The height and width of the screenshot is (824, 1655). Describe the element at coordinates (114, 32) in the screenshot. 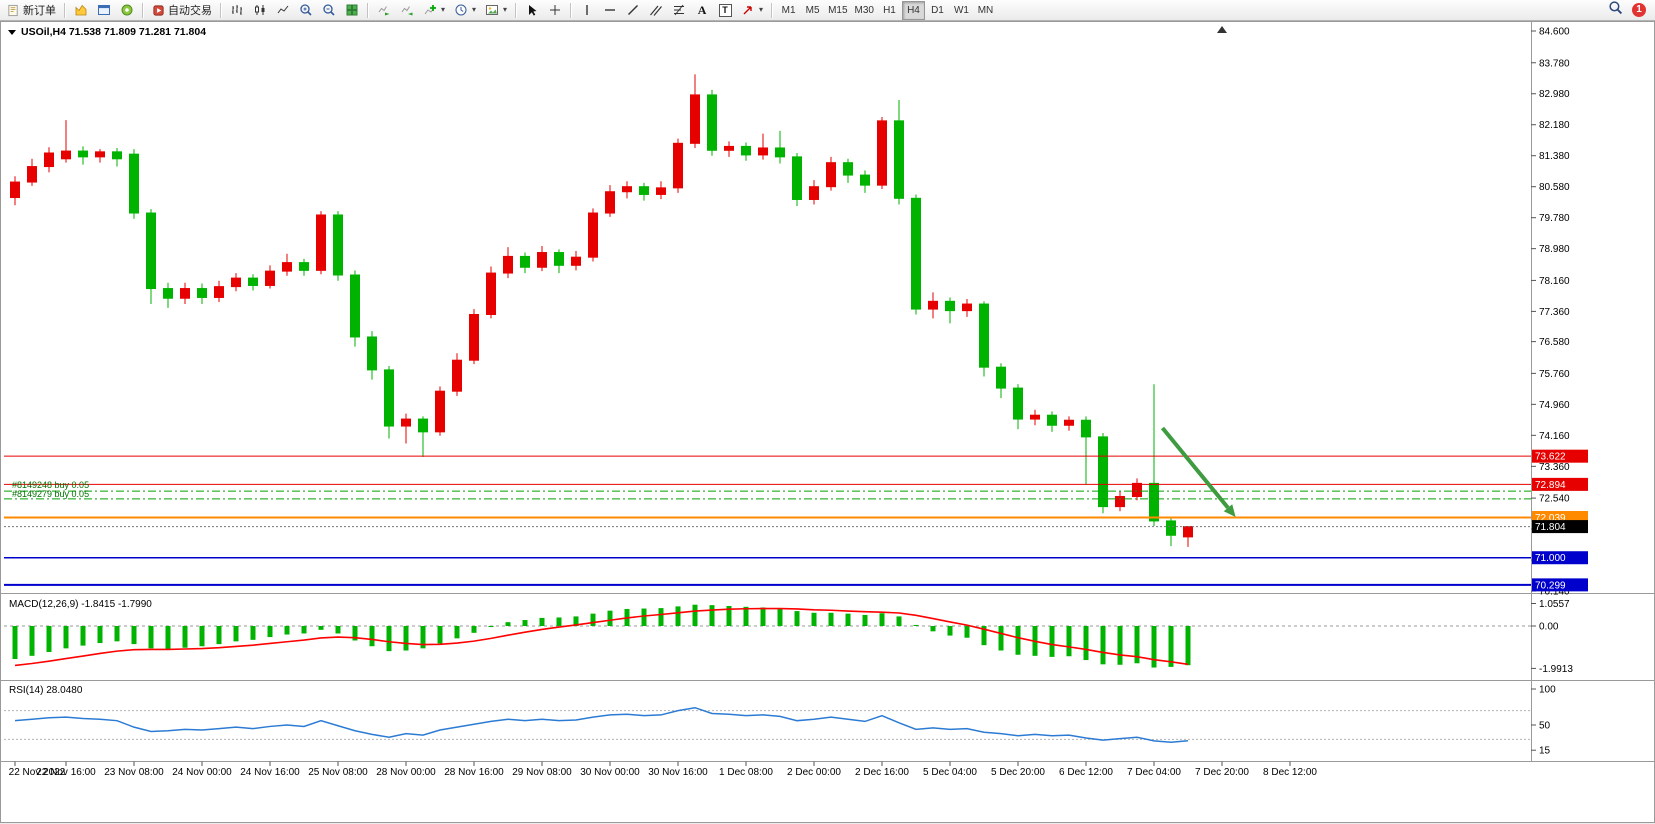

I see `chart-title: USOil,H4 71.538 71.809 71.281 71.804` at that location.